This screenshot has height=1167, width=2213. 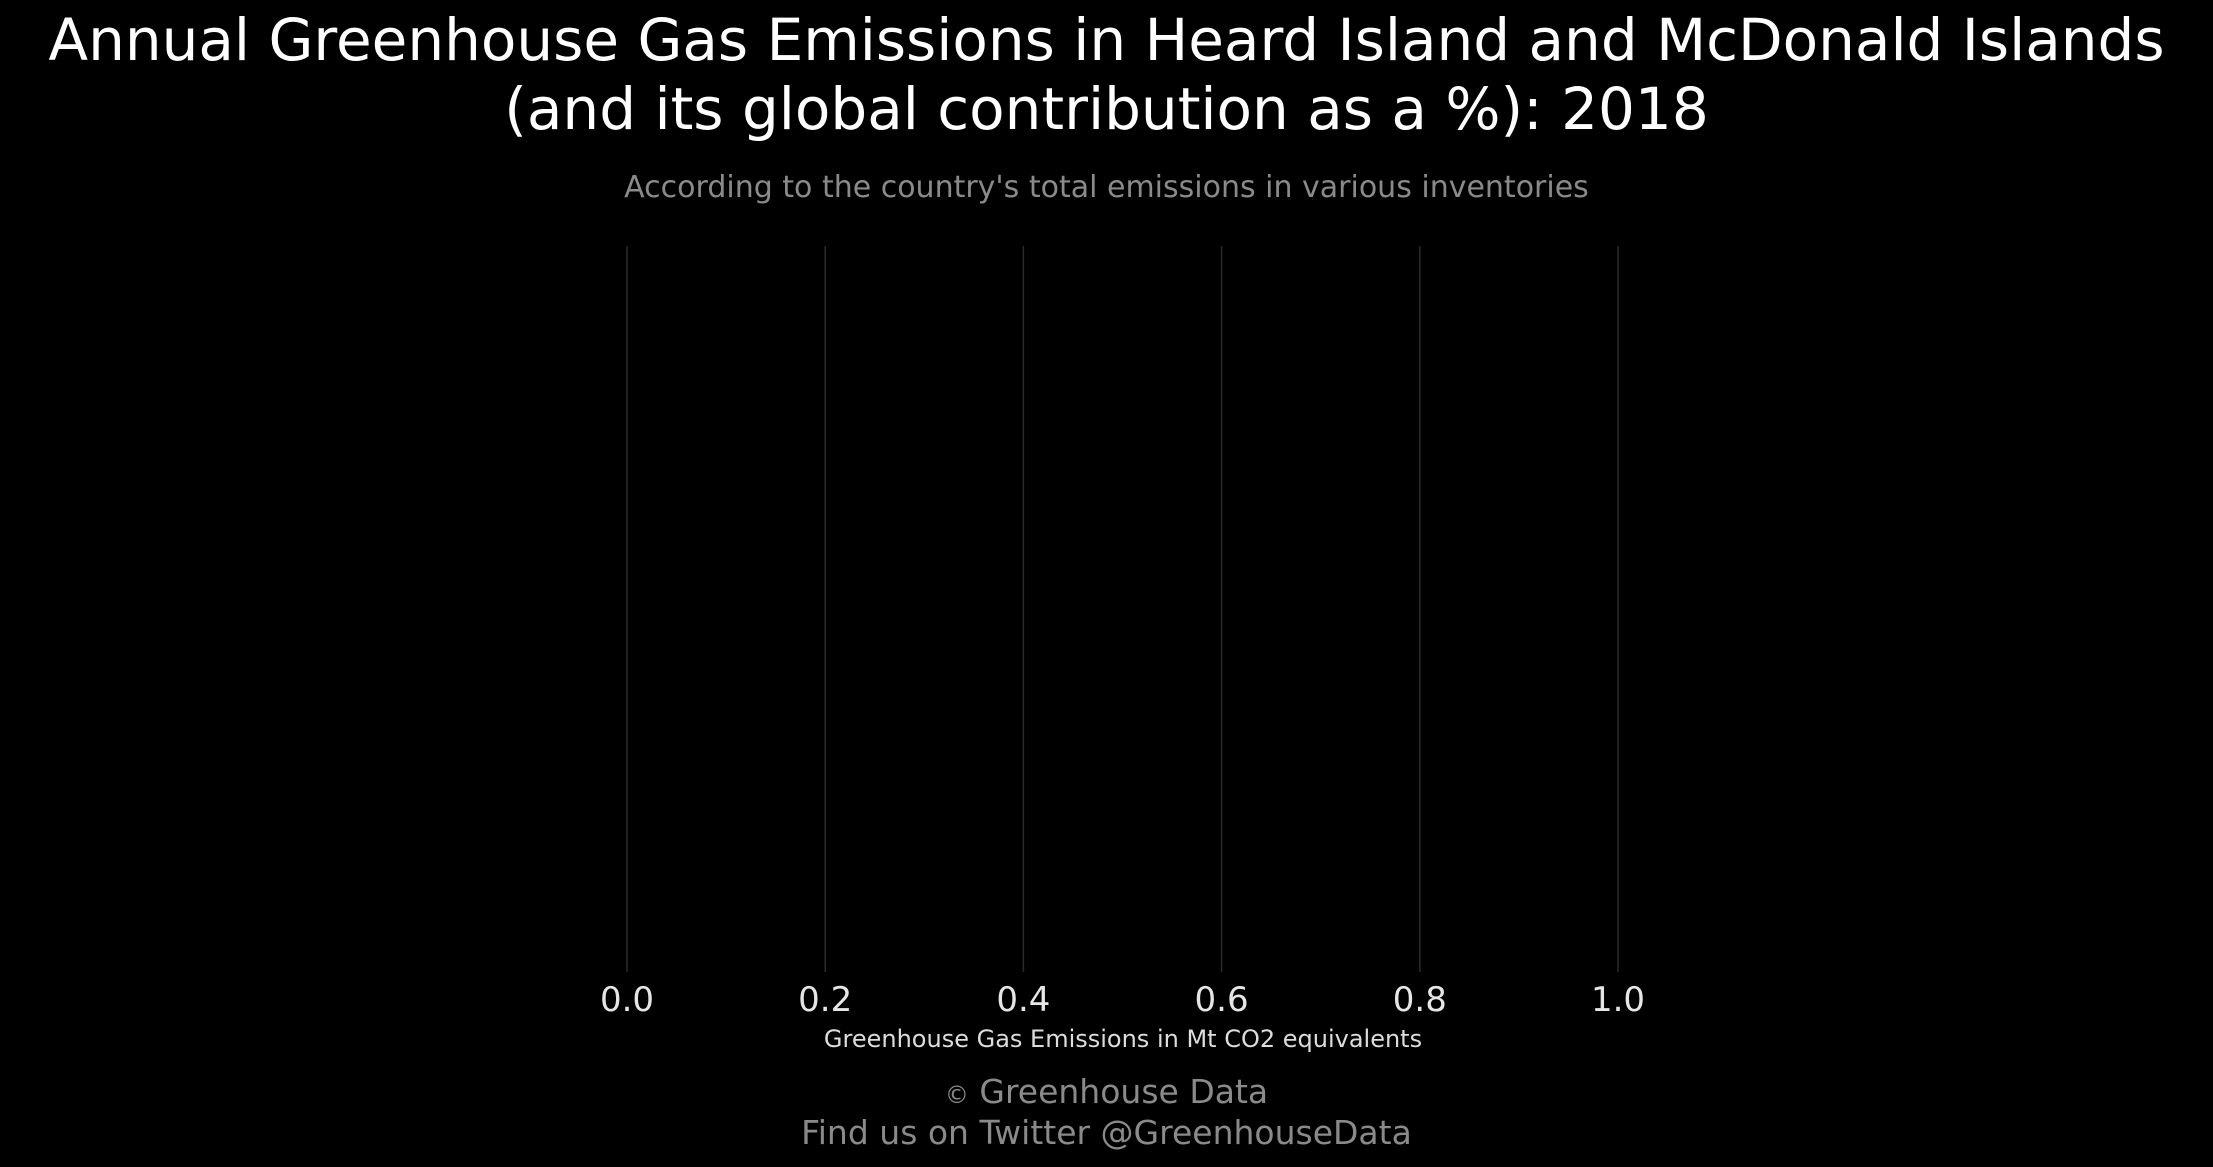 I want to click on x-tick-label: 0.4, so click(x=1023, y=1000).